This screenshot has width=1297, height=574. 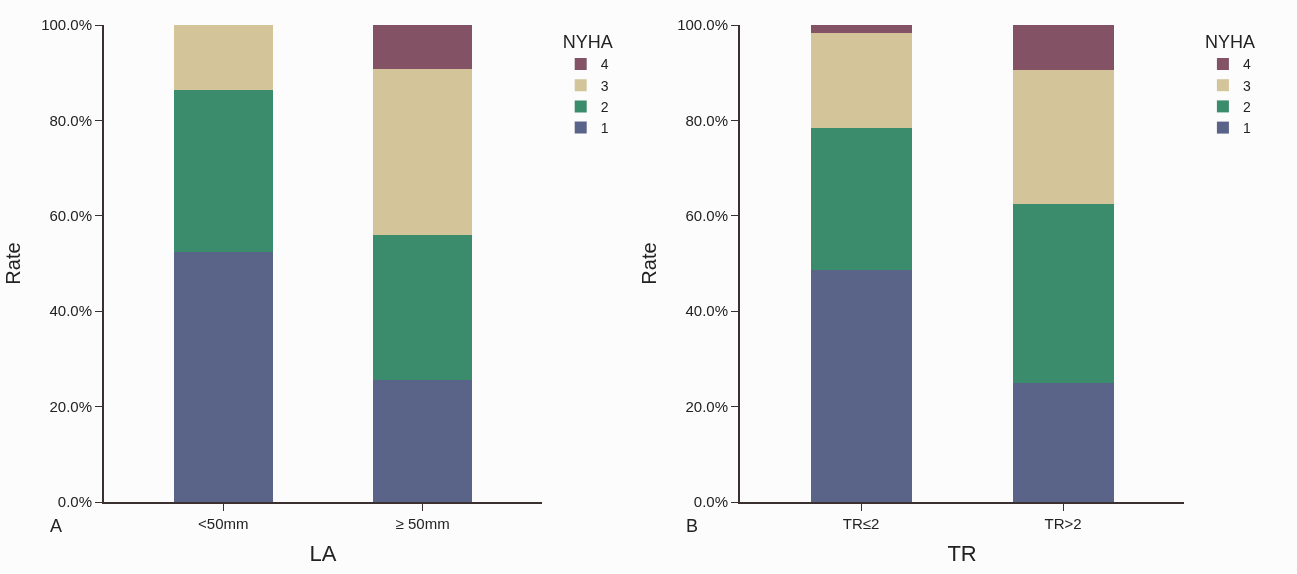 I want to click on x-tick-label: <50mm, so click(x=223, y=523).